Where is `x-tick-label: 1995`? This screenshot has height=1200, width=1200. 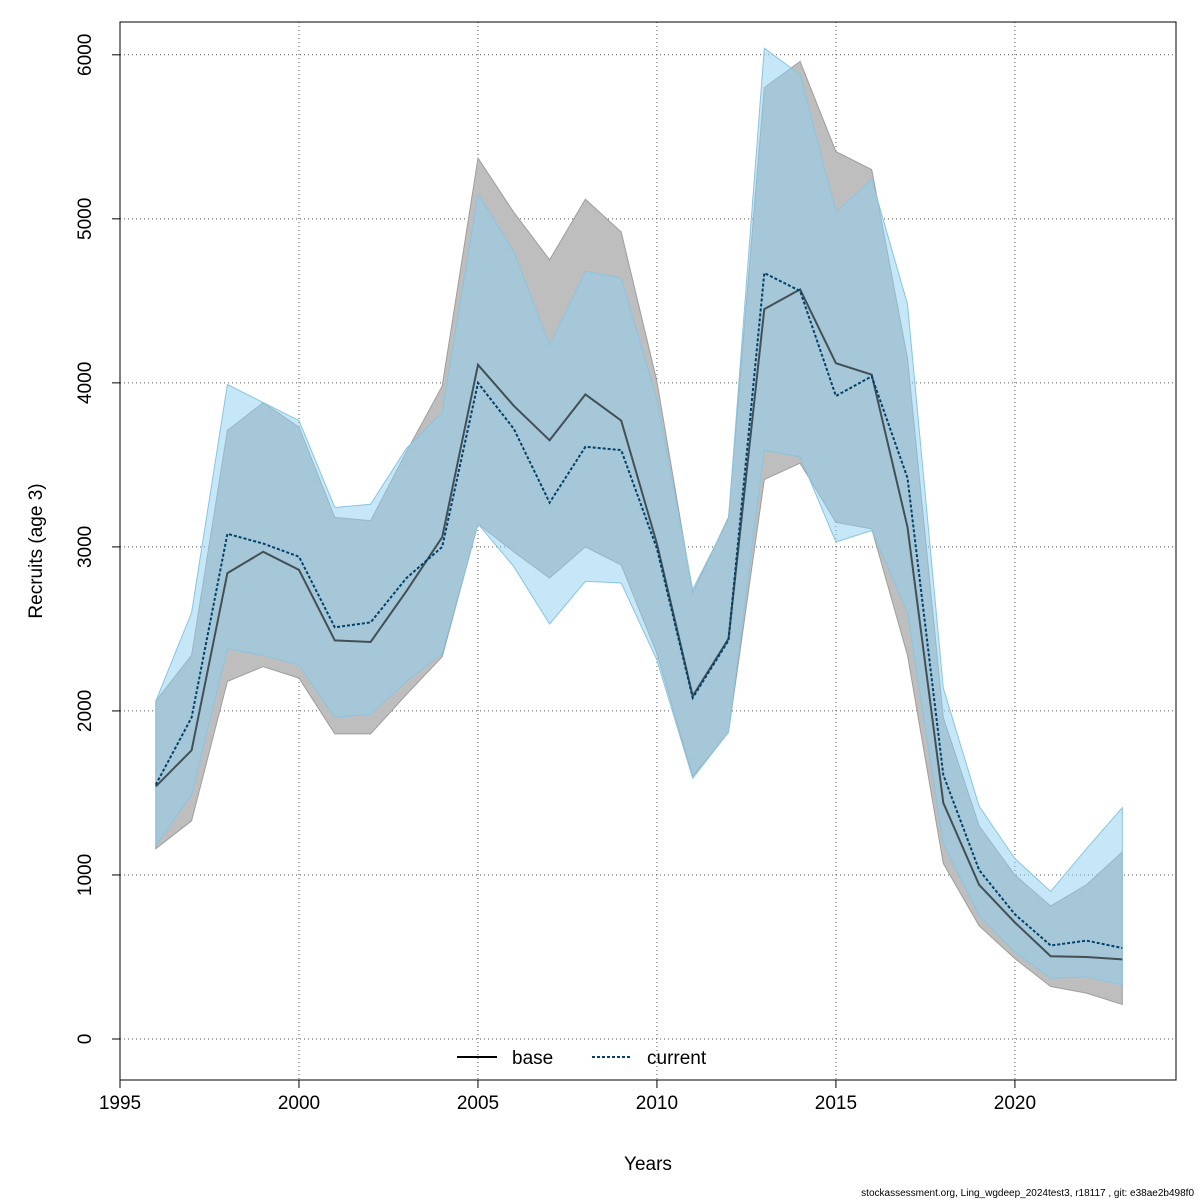 x-tick-label: 1995 is located at coordinates (120, 1103).